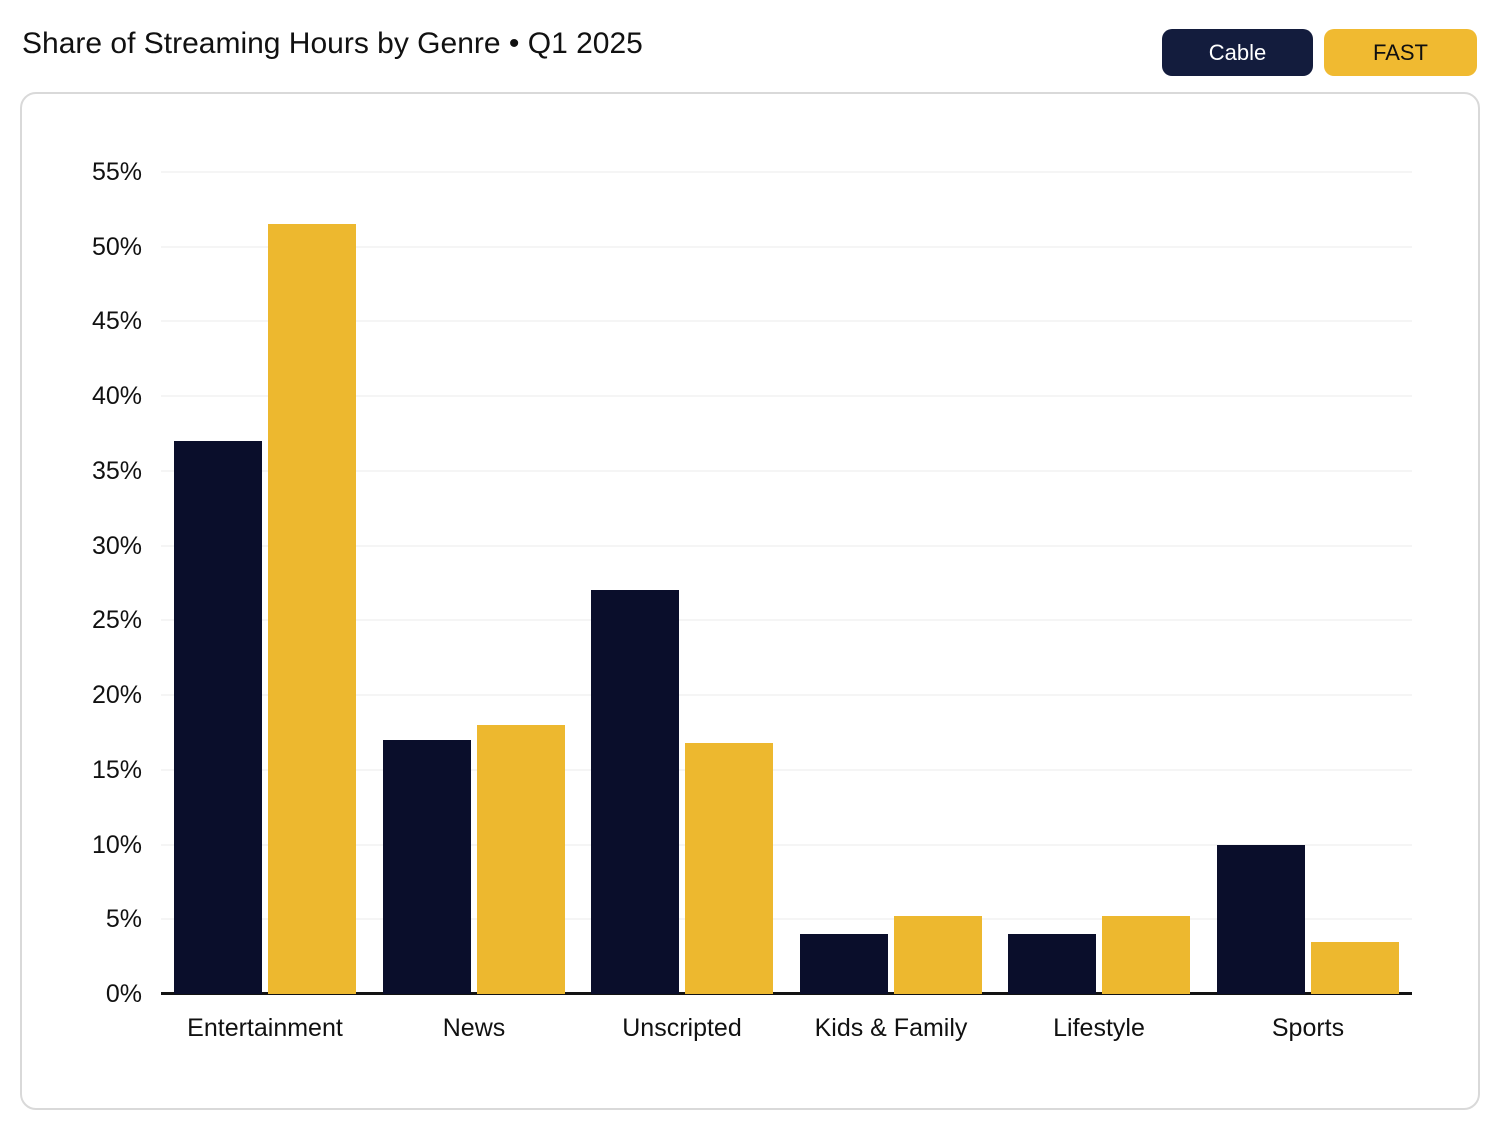  Describe the element at coordinates (474, 1028) in the screenshot. I see `x-category-label: News` at that location.